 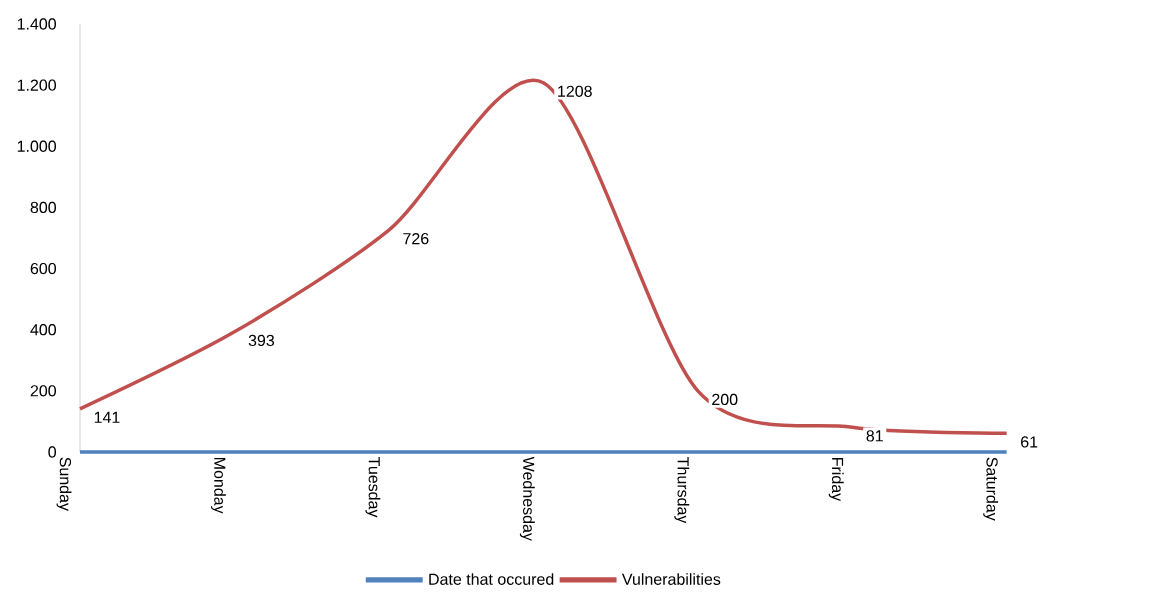 What do you see at coordinates (491, 579) in the screenshot?
I see `legend-label: Date that occured` at bounding box center [491, 579].